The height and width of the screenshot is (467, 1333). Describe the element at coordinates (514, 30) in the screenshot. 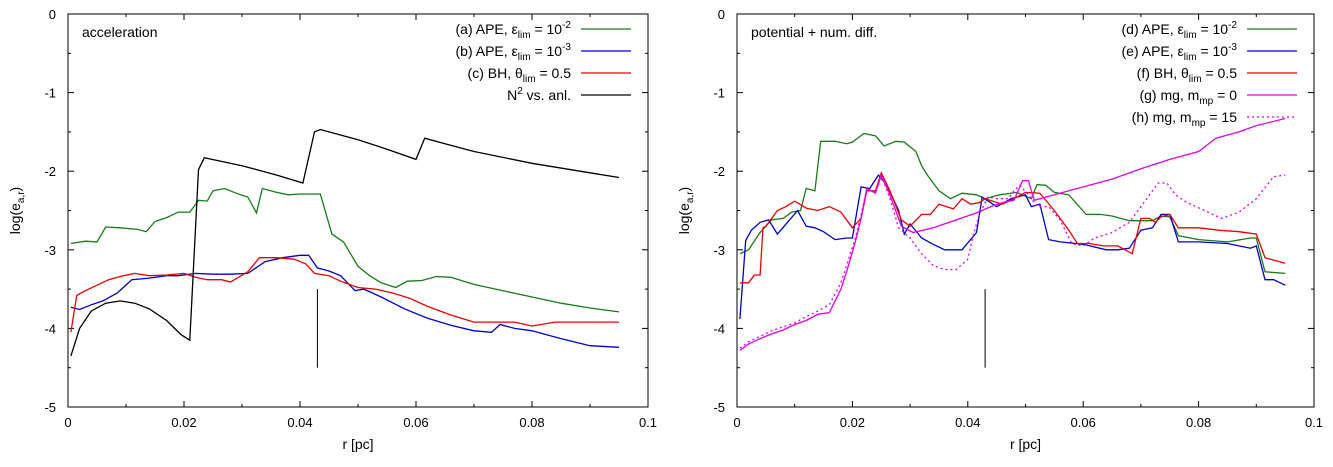

I see `legend-entry-0: (a) APE, εlim = 10-2` at that location.